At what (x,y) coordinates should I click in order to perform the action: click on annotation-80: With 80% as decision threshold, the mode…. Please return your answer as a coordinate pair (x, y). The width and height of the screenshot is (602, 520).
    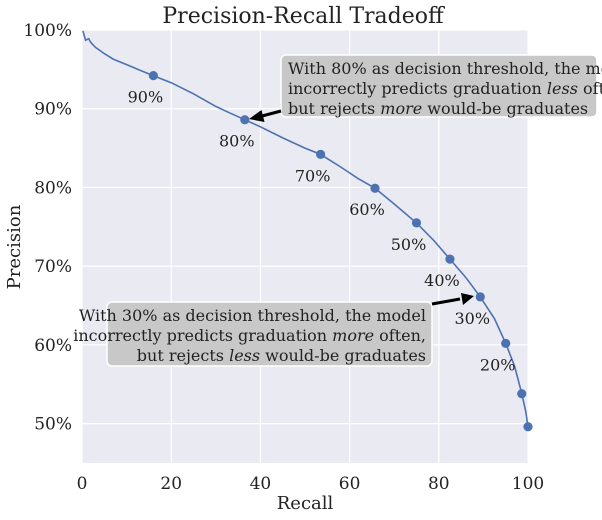
    Looking at the image, I should click on (425, 88).